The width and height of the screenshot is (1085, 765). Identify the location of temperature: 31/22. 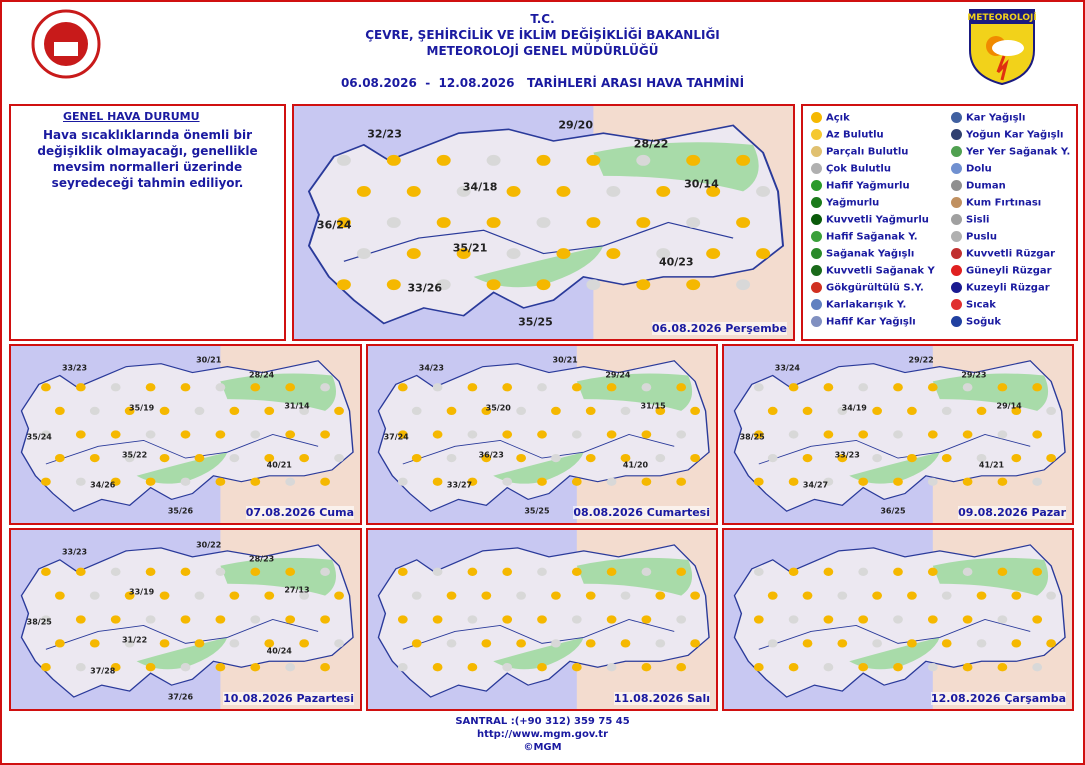
(134, 640).